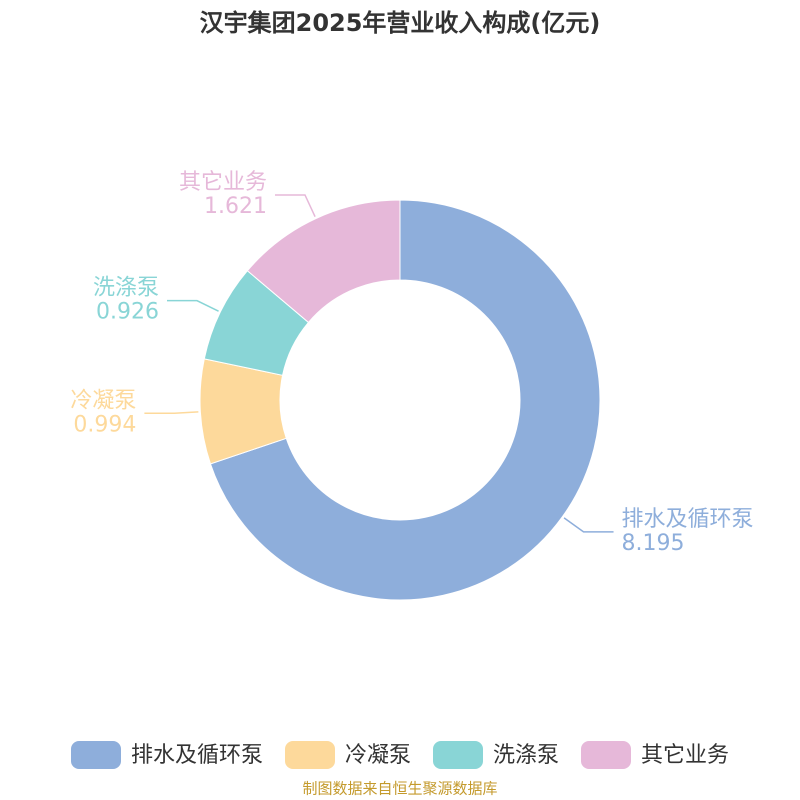 The image size is (800, 800). Describe the element at coordinates (688, 519) in the screenshot. I see `slice-label: 排水及循环泵` at that location.